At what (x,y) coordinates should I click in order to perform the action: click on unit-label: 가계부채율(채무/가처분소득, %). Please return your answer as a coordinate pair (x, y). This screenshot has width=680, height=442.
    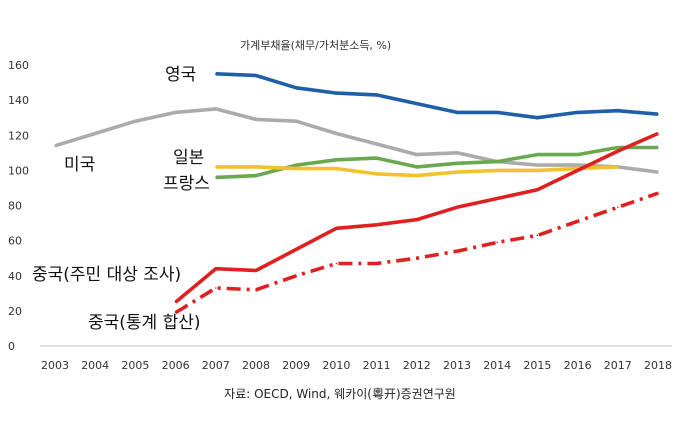
    Looking at the image, I should click on (315, 45).